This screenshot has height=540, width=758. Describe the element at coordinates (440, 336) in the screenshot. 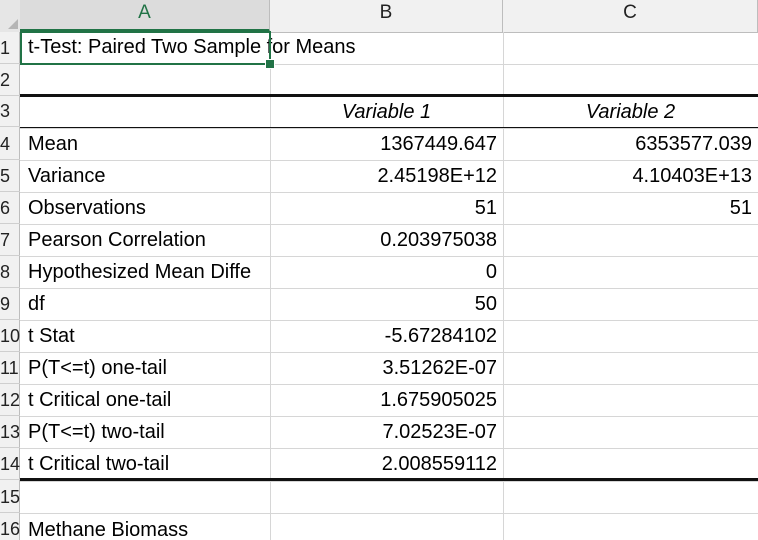

I see `stat-variable-1-cell: -5.67284102` at that location.